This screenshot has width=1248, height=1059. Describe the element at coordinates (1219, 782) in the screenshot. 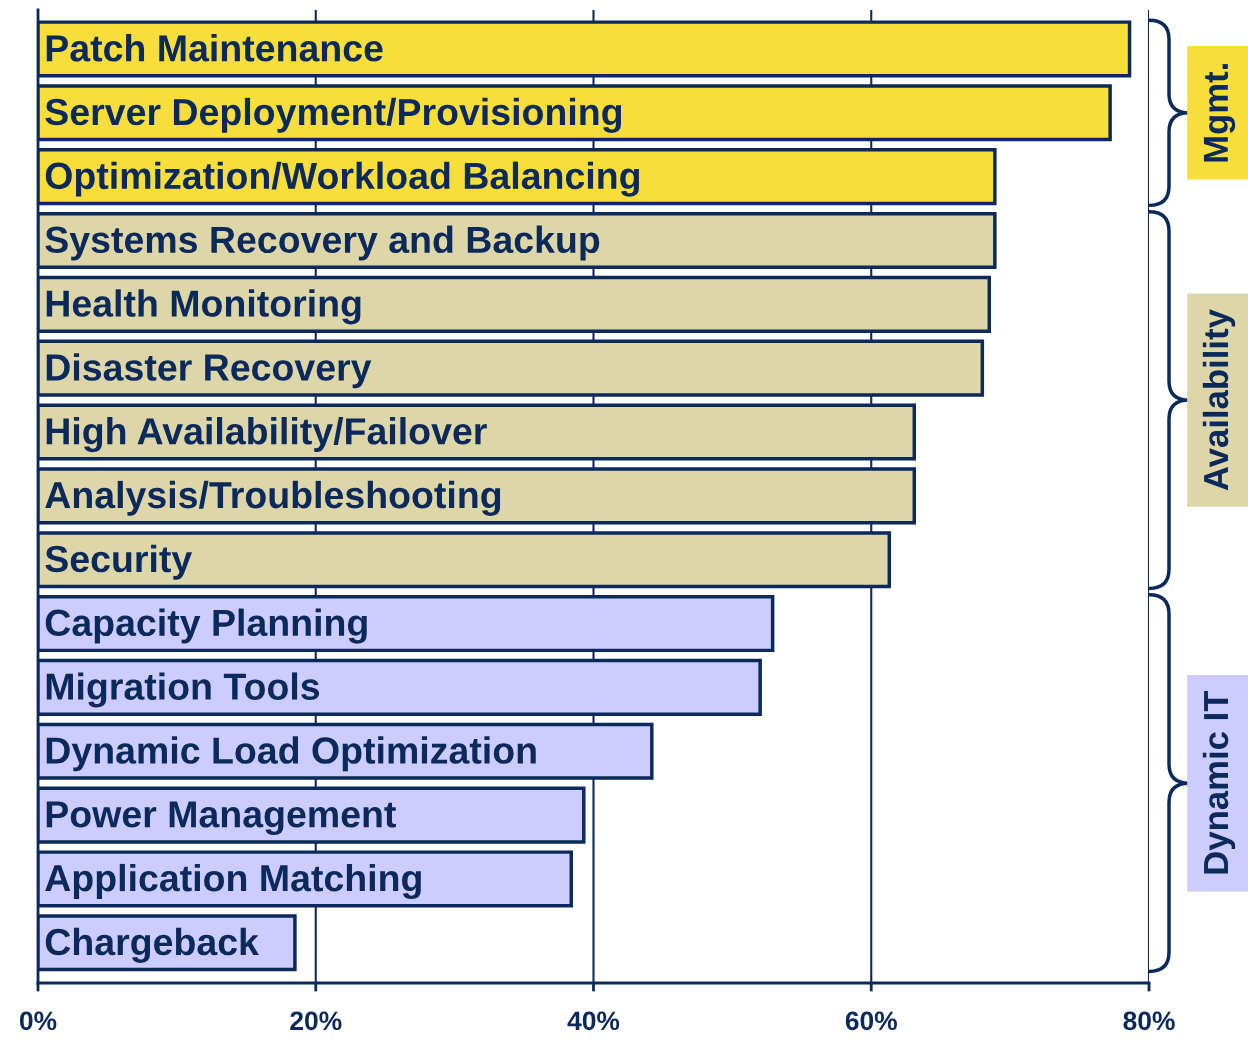

I see `text: Dynamic IT` at that location.